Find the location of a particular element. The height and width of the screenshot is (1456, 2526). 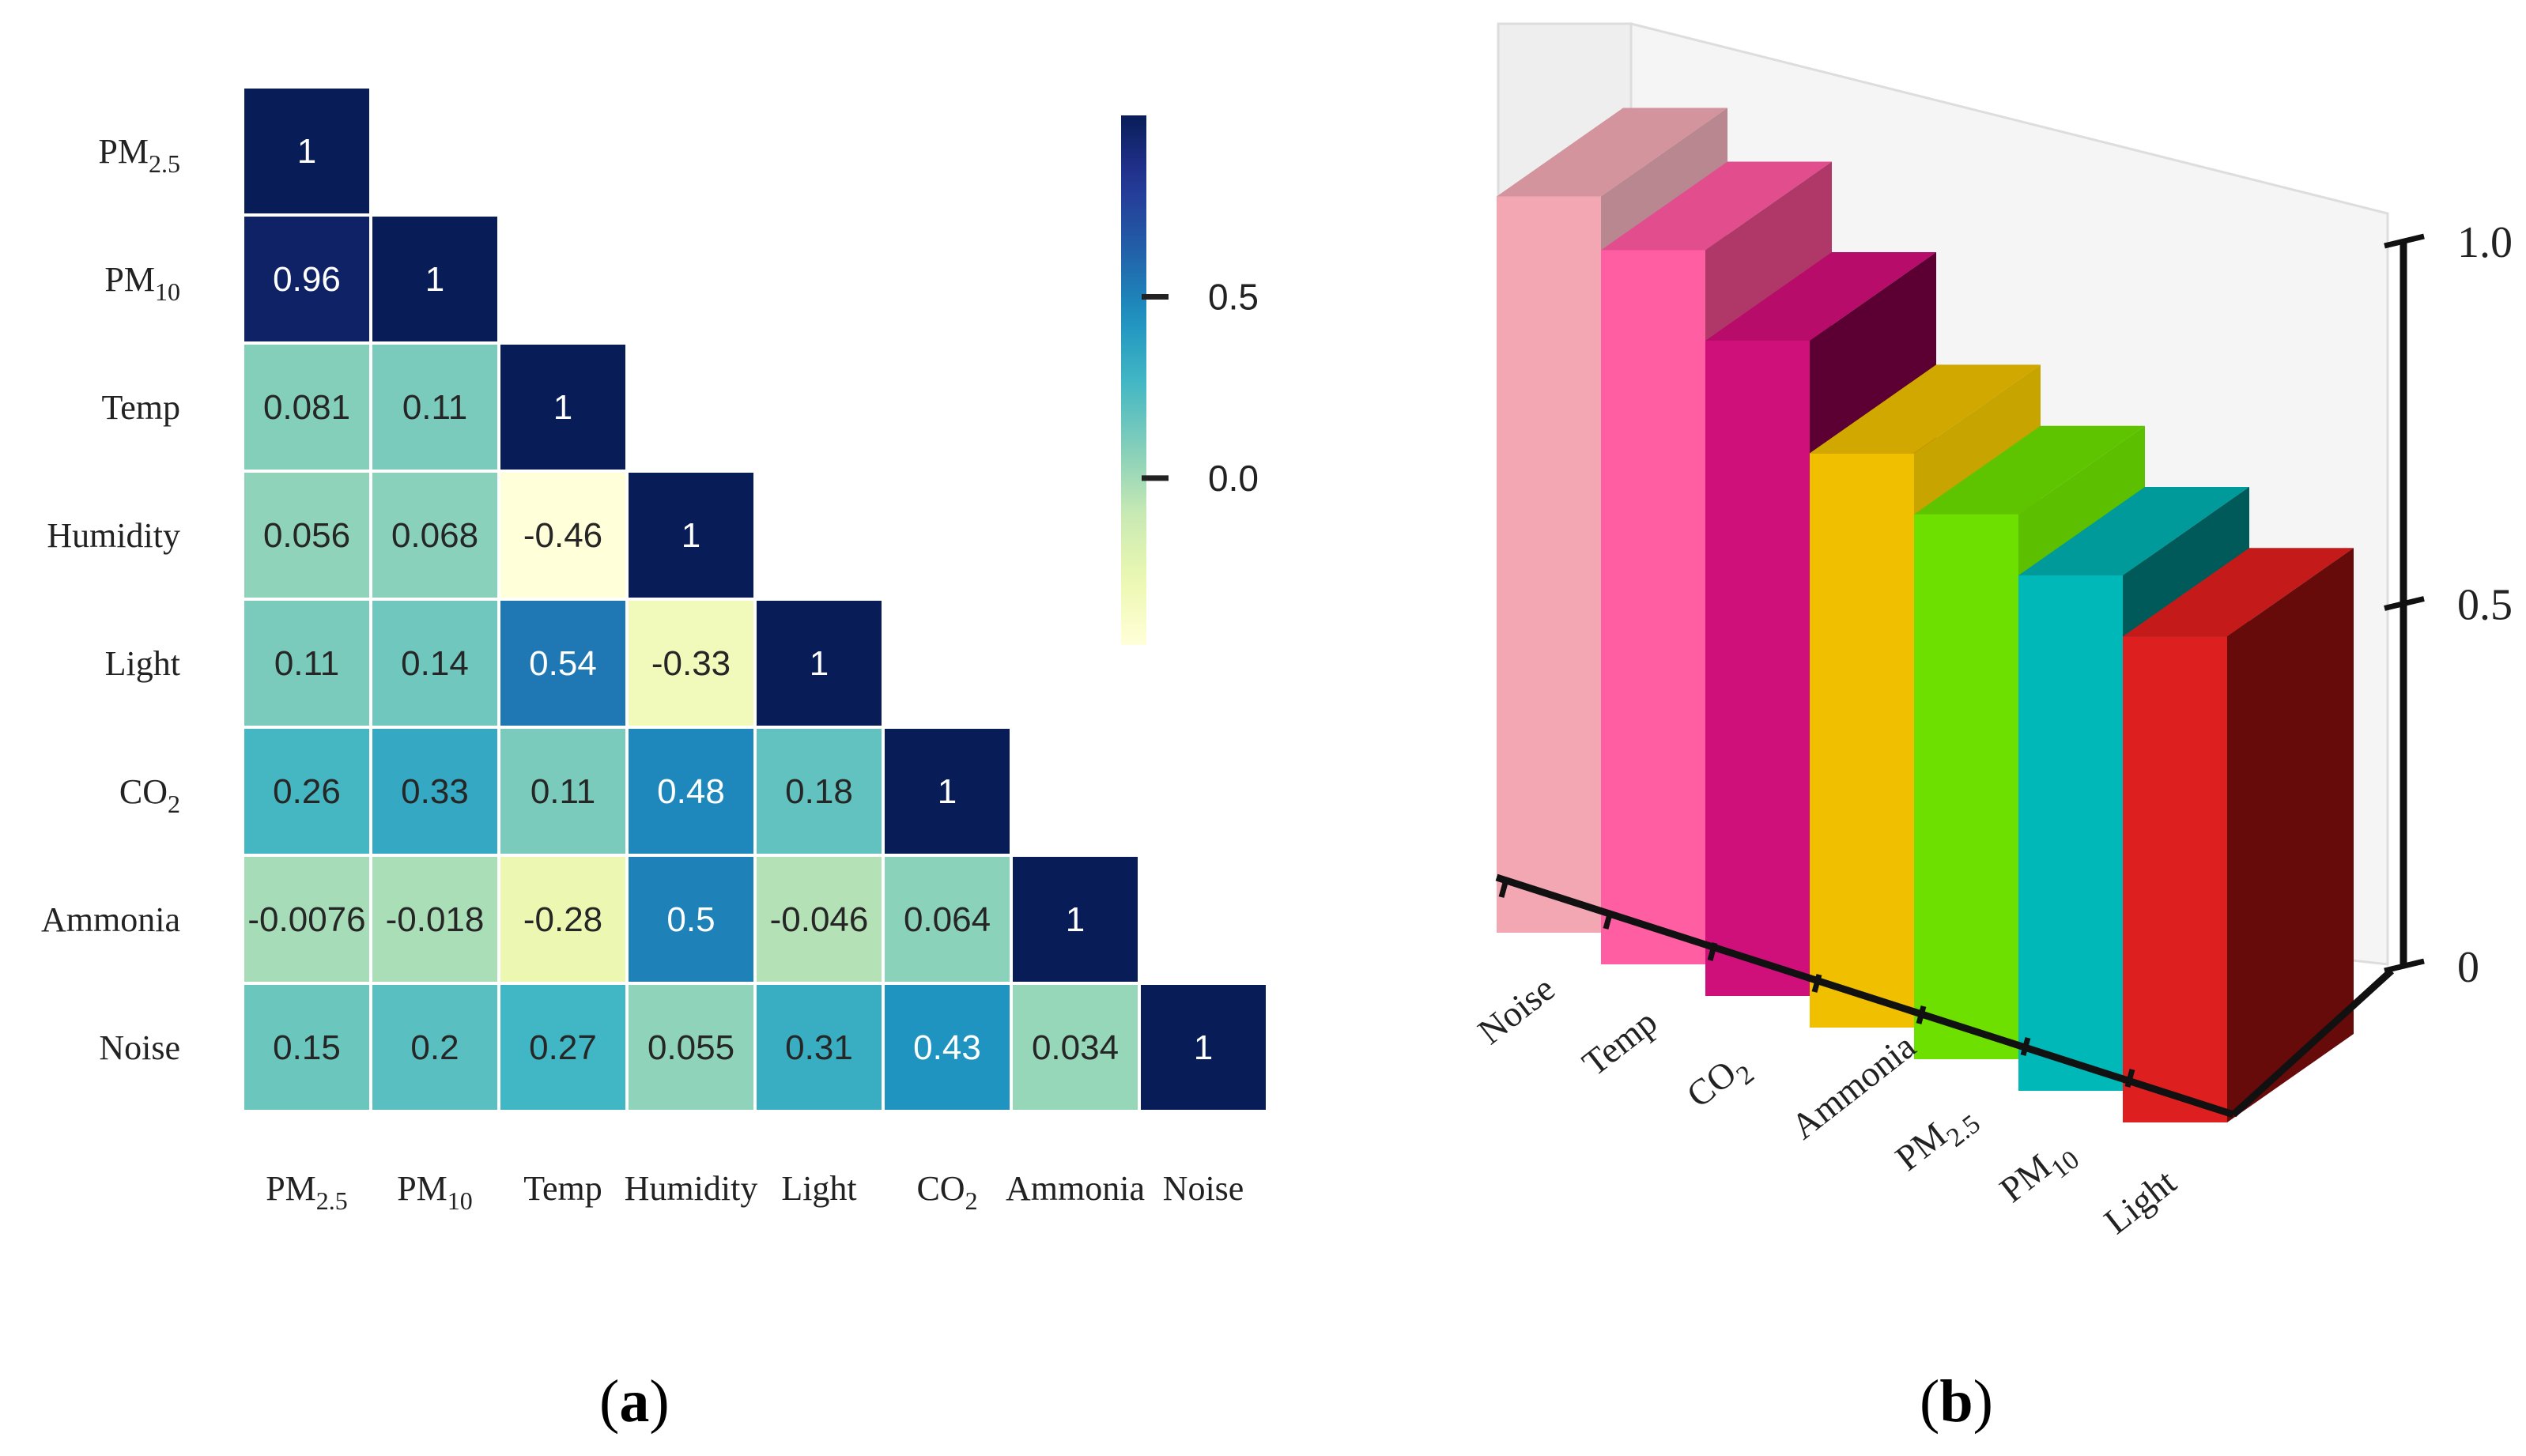

heatmap-cell-value: -0.33 is located at coordinates (691, 663).